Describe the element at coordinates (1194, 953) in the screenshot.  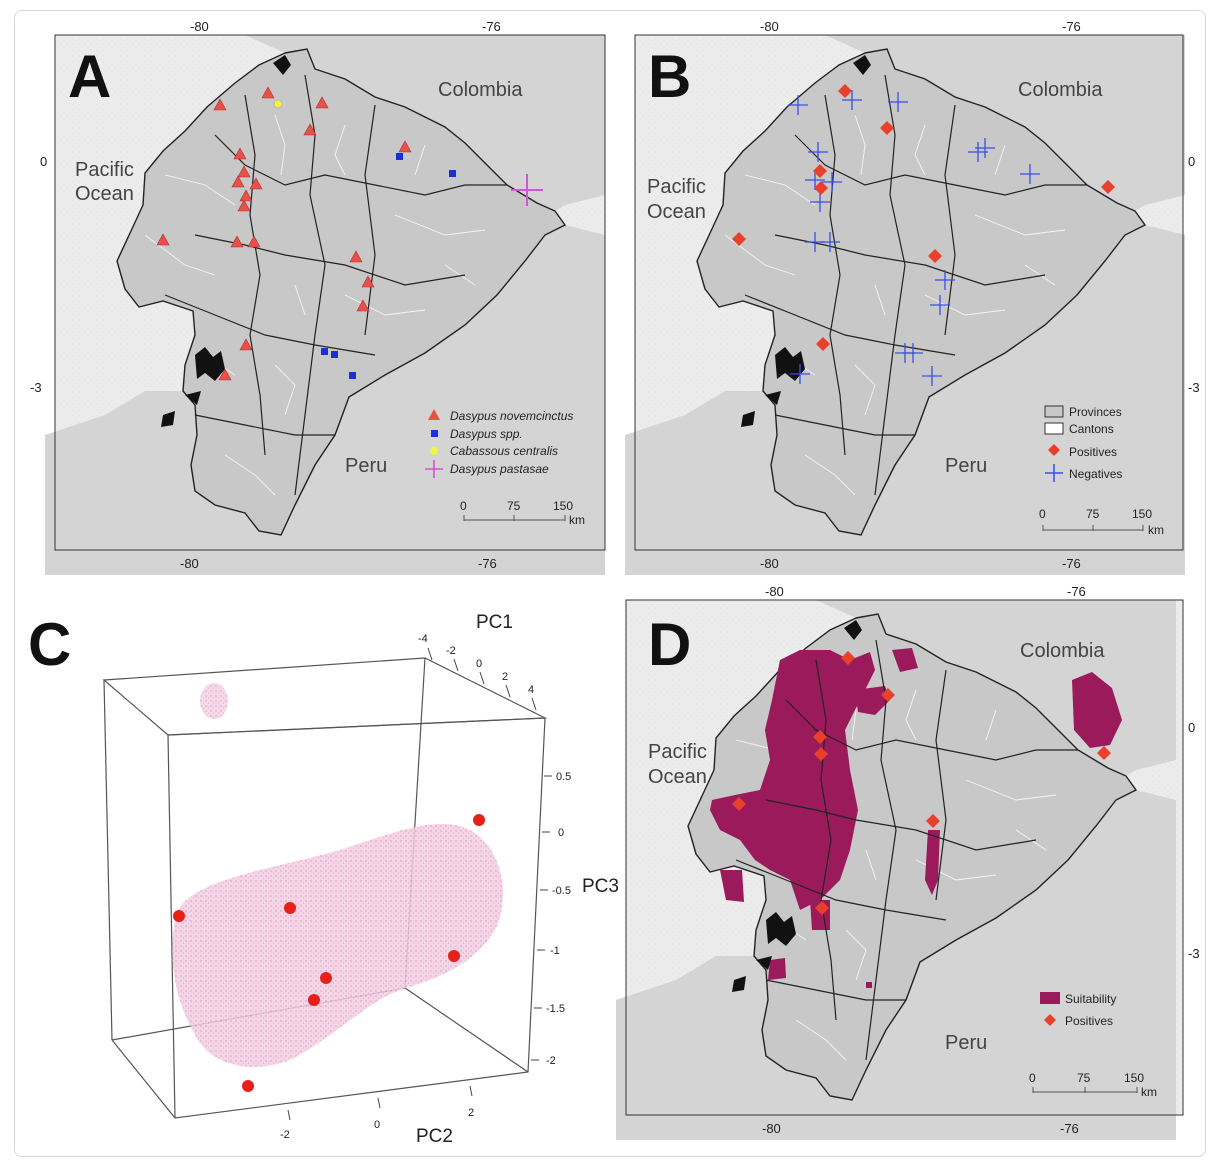
I see `panel-d-tick-right-2: -3` at that location.